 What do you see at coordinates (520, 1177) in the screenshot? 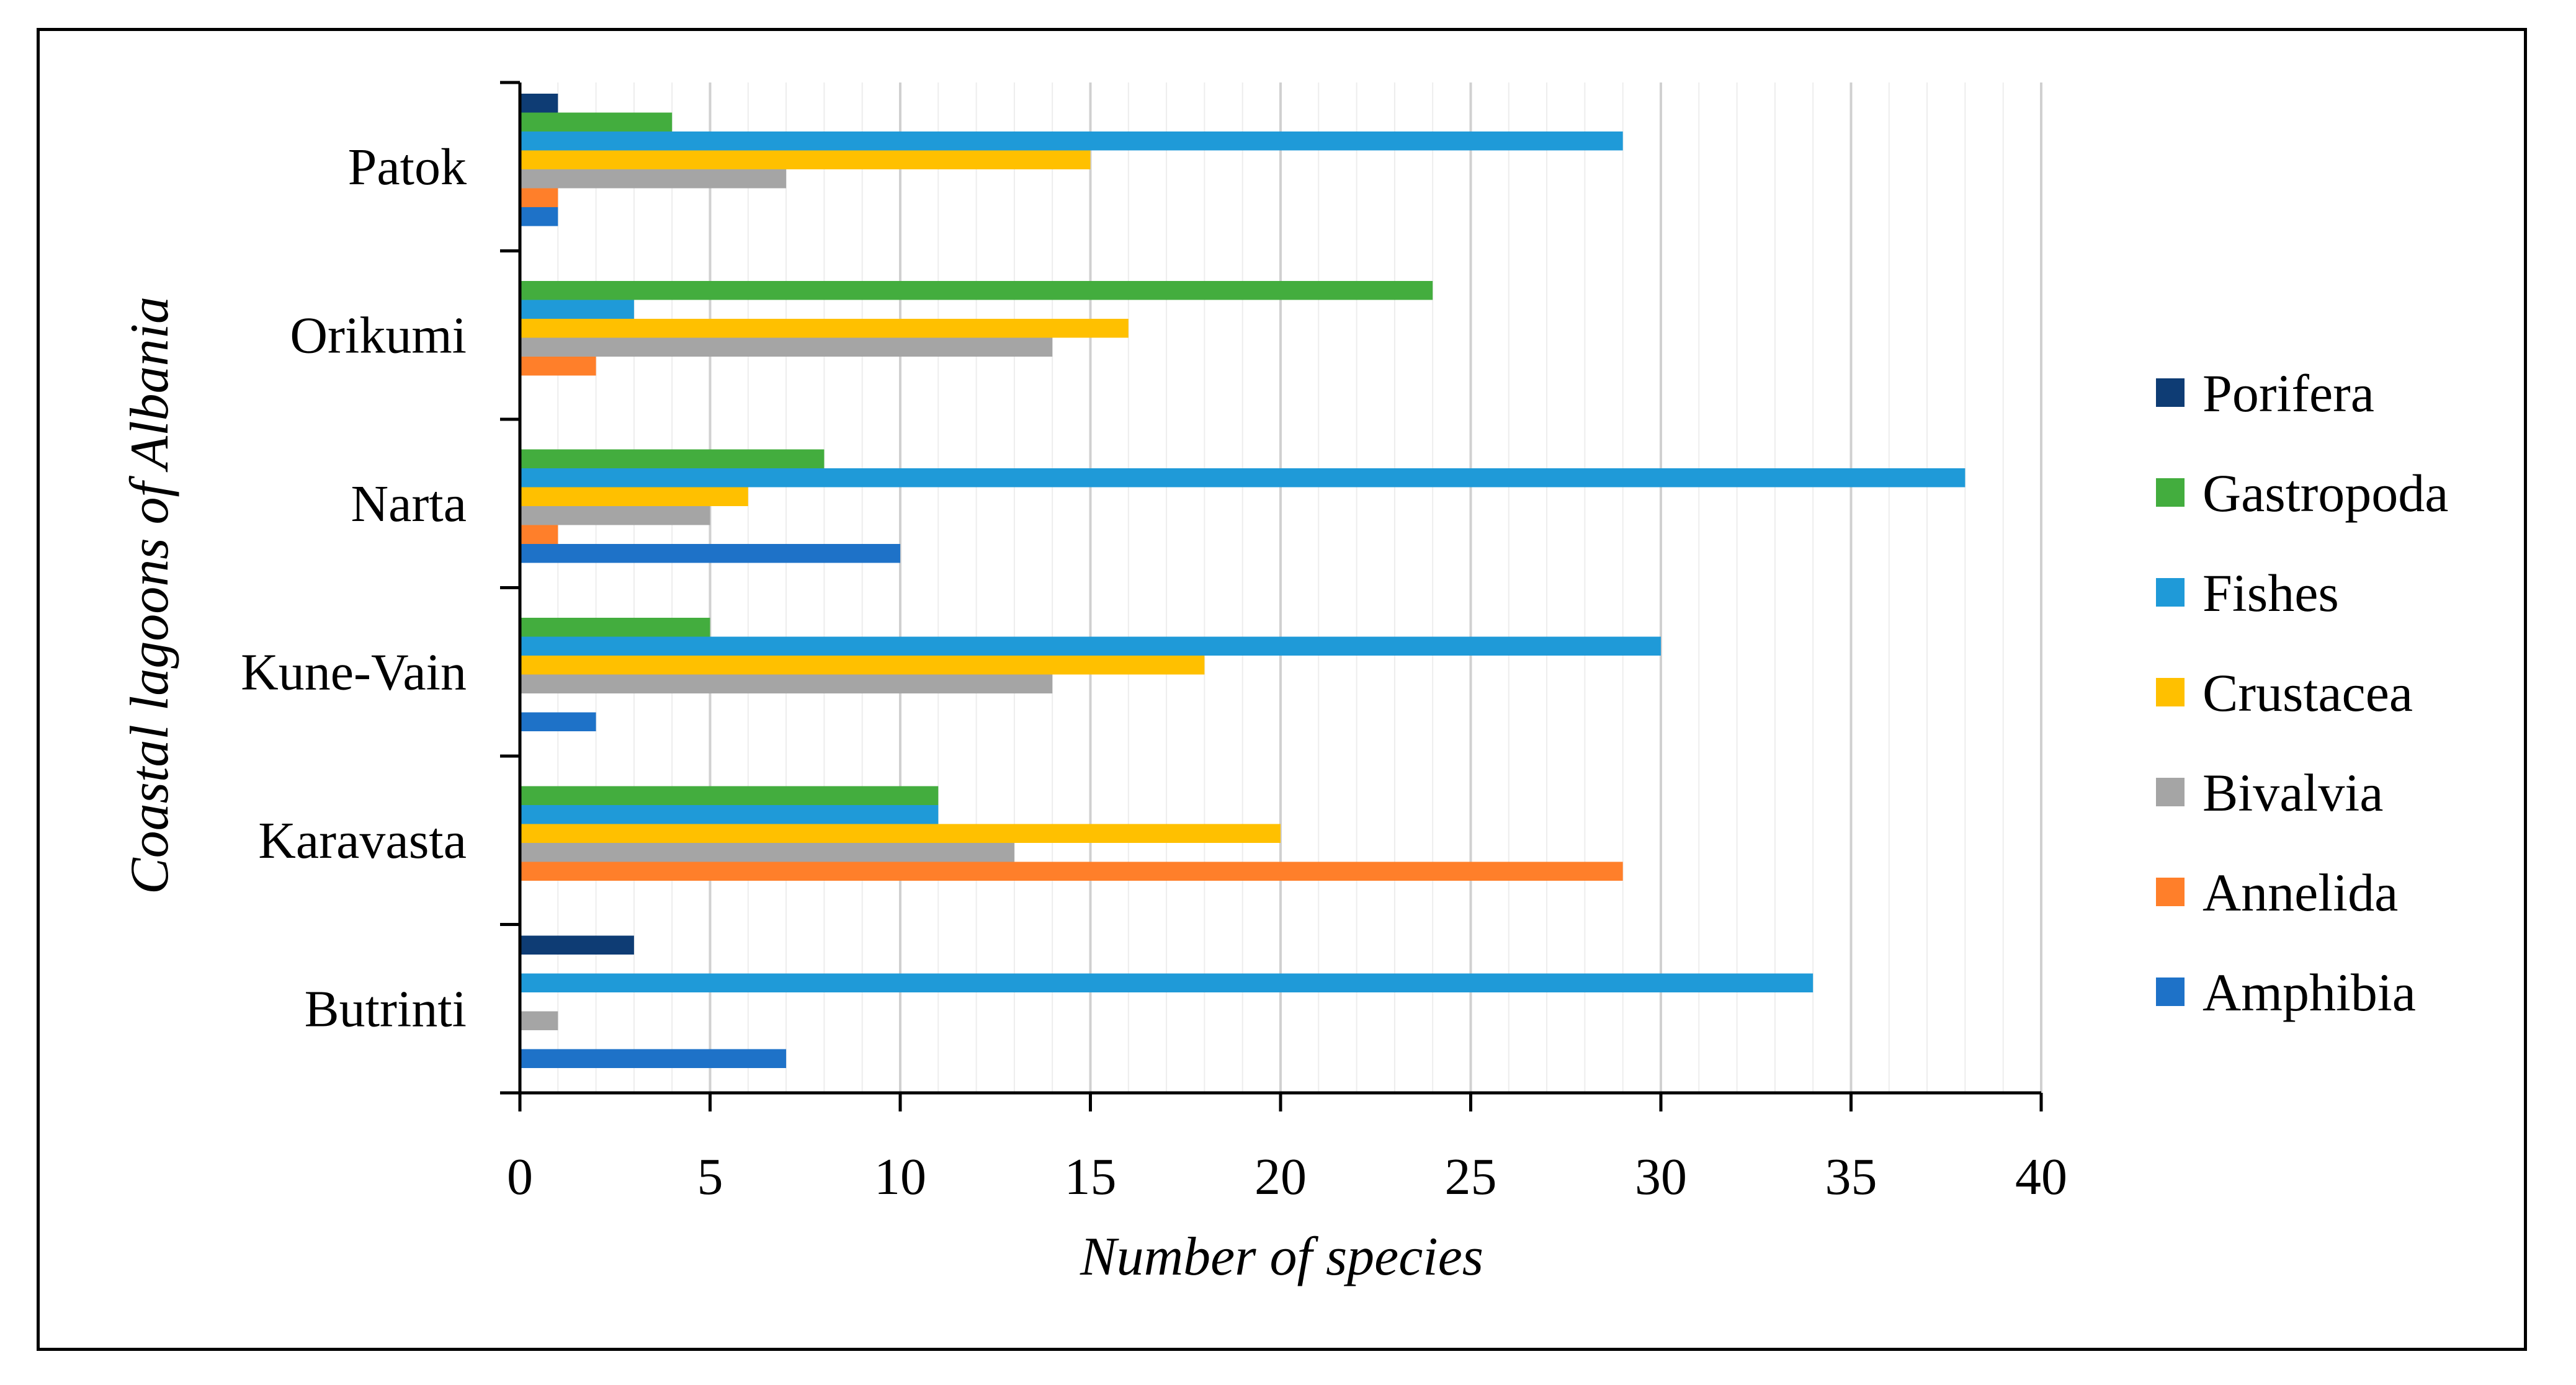
I see `x-tick-label: 0` at bounding box center [520, 1177].